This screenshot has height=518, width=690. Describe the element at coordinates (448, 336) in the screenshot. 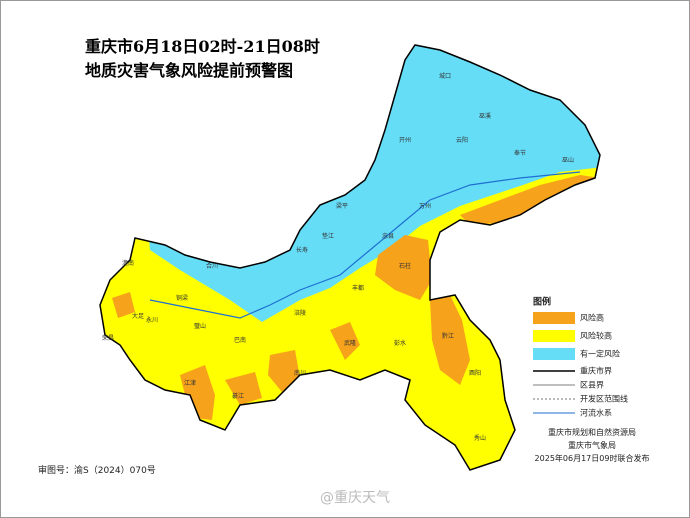

I see `district-label: 黔江` at that location.